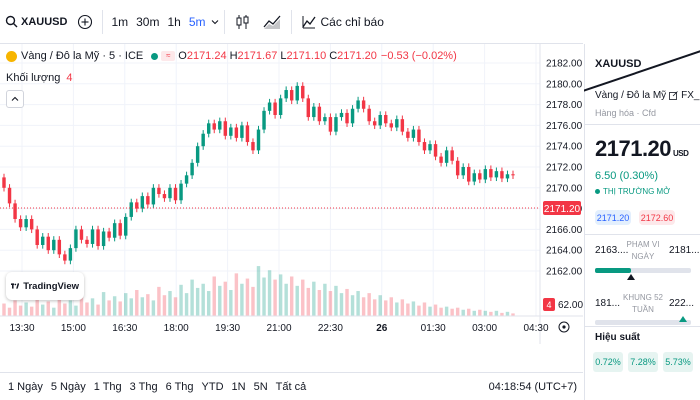 Image resolution: width=700 pixels, height=400 pixels. Describe the element at coordinates (176, 328) in the screenshot. I see `time-tick-label: 18:00` at that location.